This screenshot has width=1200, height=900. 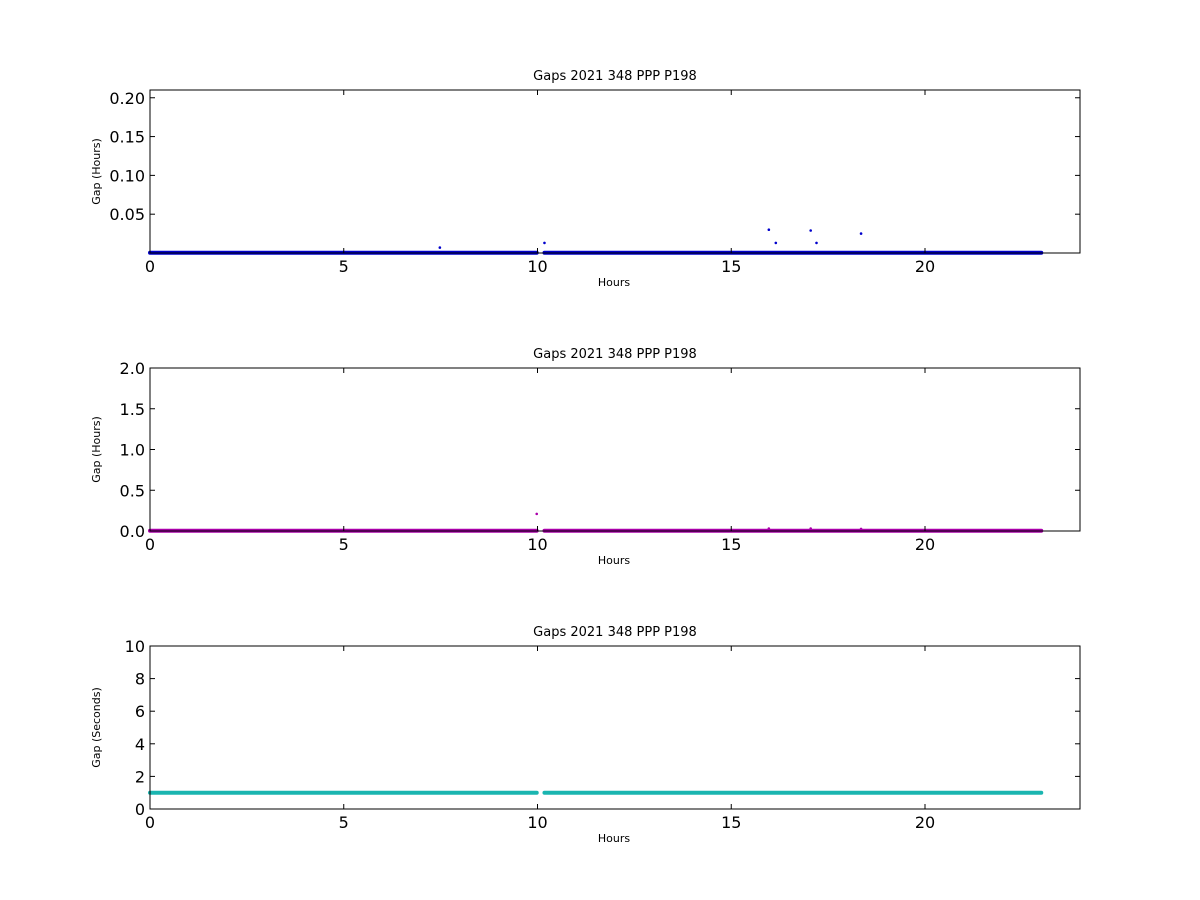 What do you see at coordinates (135, 646) in the screenshot?
I see `chart-bottom-ytick-label-5: 10` at bounding box center [135, 646].